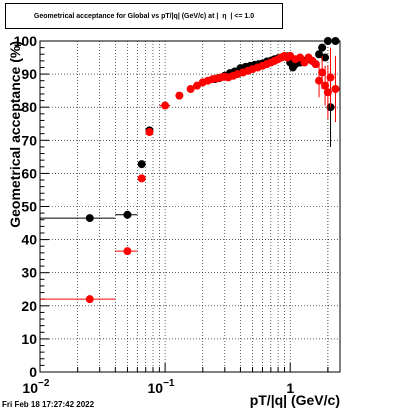  What do you see at coordinates (290, 388) in the screenshot?
I see `x-tick-label: 1` at bounding box center [290, 388].